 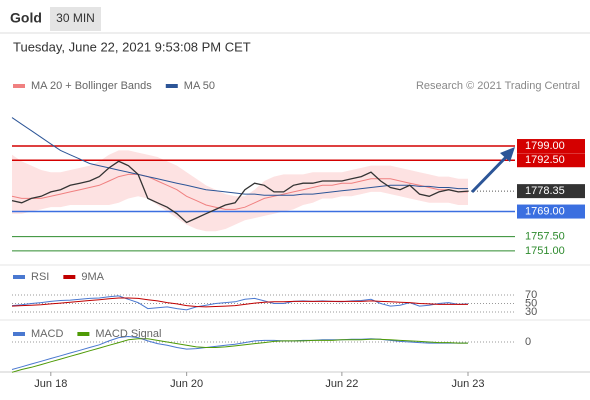 I want to click on level-label: 1757.50, so click(x=545, y=237).